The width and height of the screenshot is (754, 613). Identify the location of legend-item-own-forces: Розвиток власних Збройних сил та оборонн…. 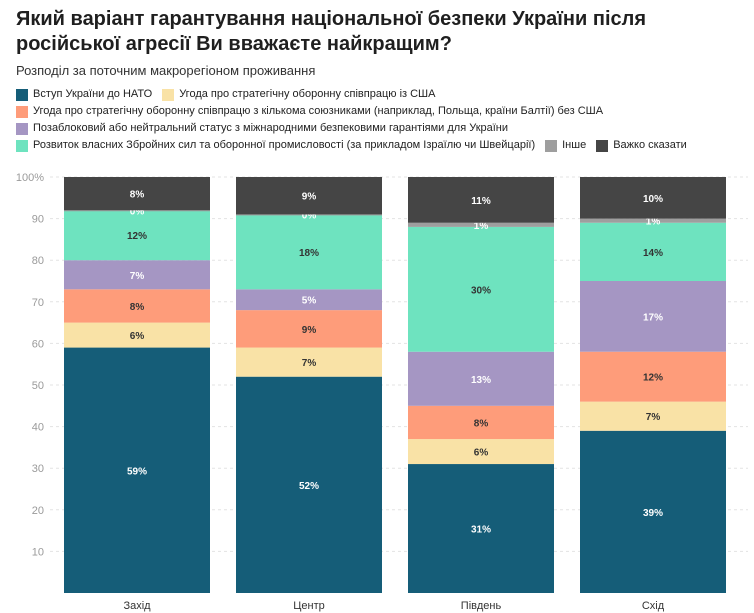
(275, 145).